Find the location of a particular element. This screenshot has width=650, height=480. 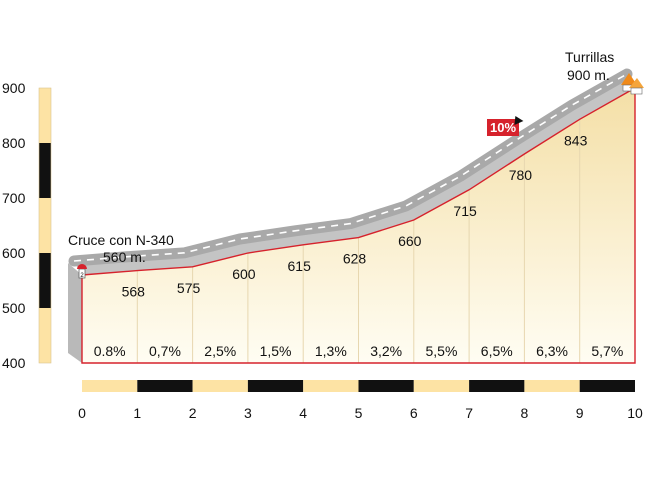

max-gradient-badge-bg is located at coordinates (503, 127).